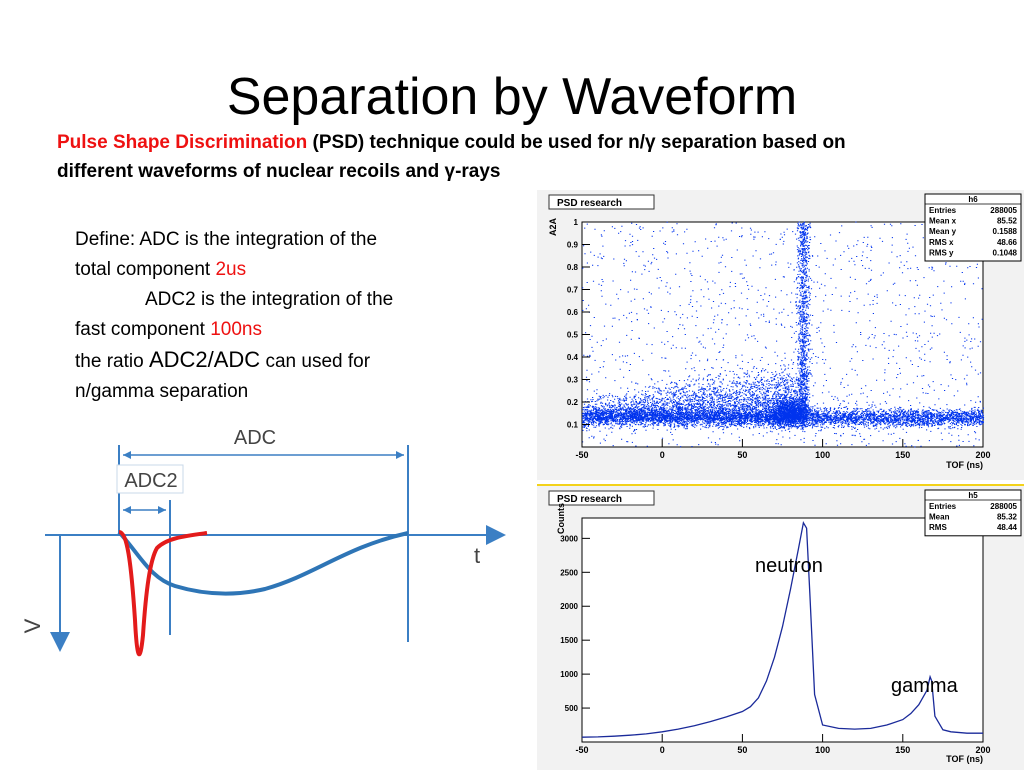  Describe the element at coordinates (943, 221) in the screenshot. I see `stats-key: Mean x` at that location.